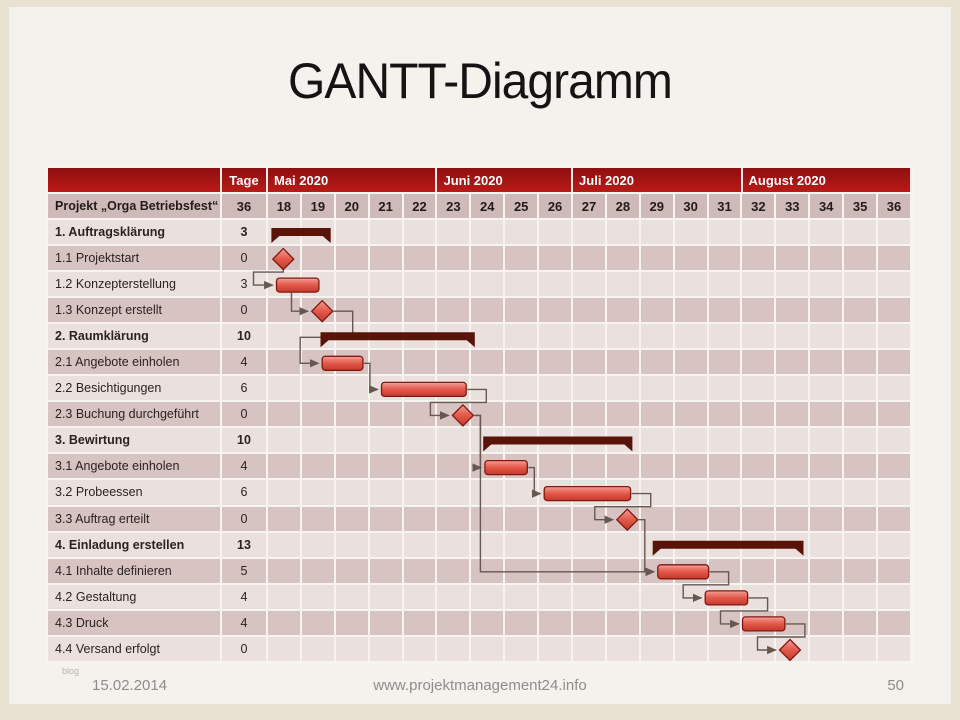  I want to click on week-header-cell-29: 29, so click(657, 206).